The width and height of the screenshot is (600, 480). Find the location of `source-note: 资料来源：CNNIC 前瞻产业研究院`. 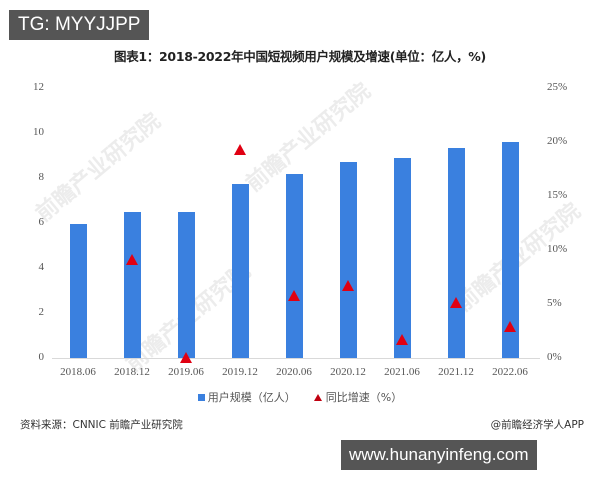

source-note: 资料来源：CNNIC 前瞻产业研究院 is located at coordinates (101, 425).